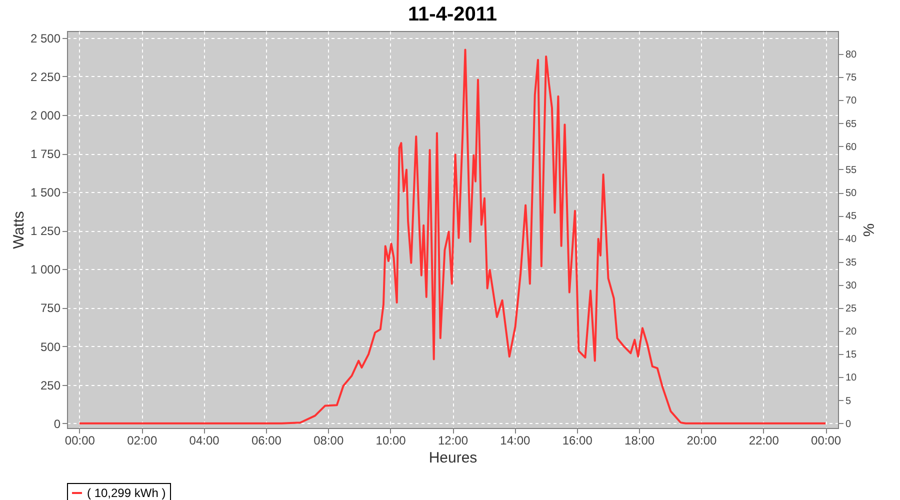  Describe the element at coordinates (852, 378) in the screenshot. I see `y2-tick-label: 10` at that location.